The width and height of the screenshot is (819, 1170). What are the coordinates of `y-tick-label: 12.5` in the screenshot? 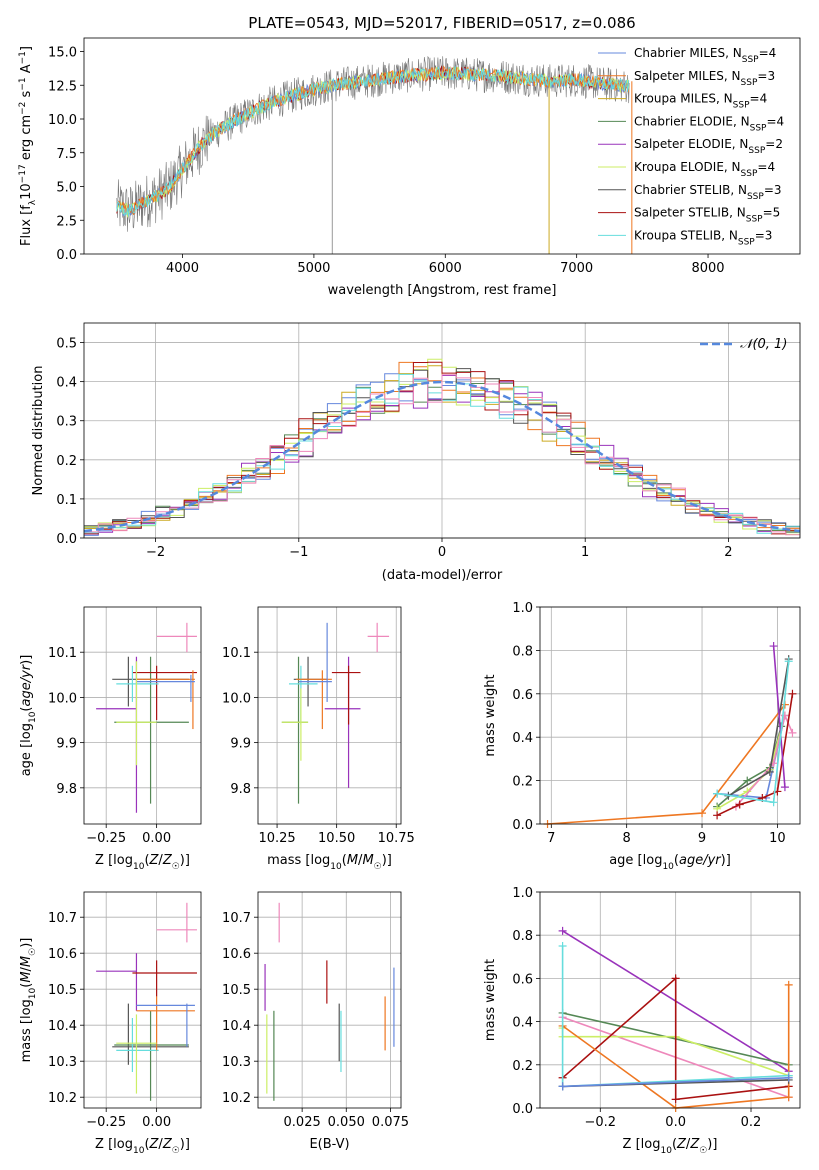 It's located at (62, 86).